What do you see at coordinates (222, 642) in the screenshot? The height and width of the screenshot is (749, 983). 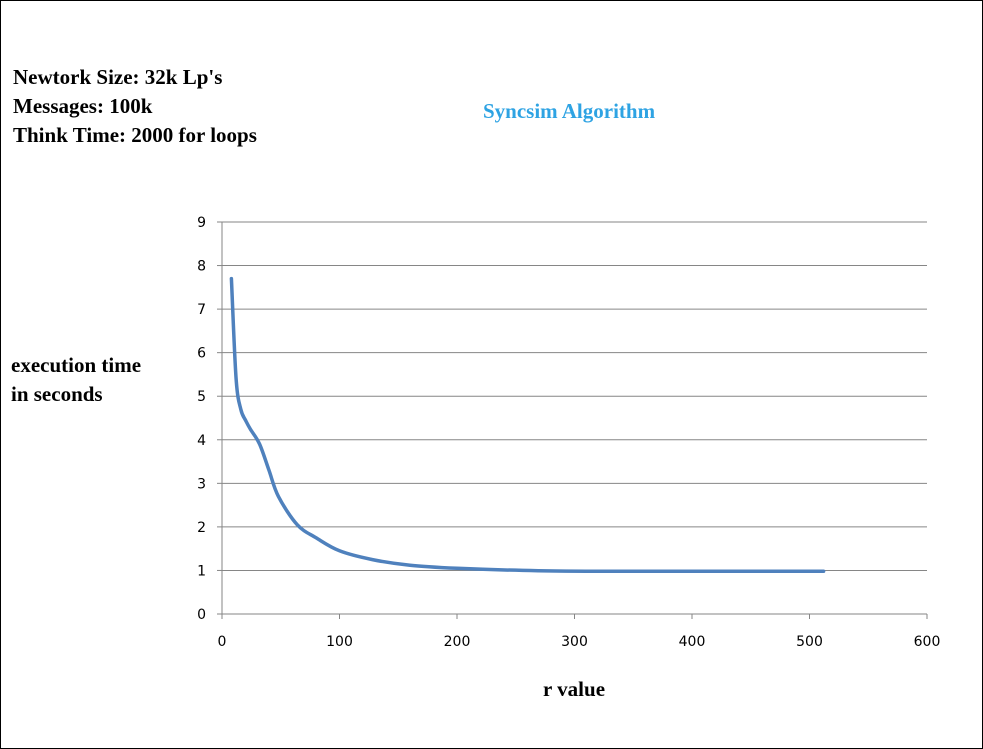 I see `x-tick-label: 0` at bounding box center [222, 642].